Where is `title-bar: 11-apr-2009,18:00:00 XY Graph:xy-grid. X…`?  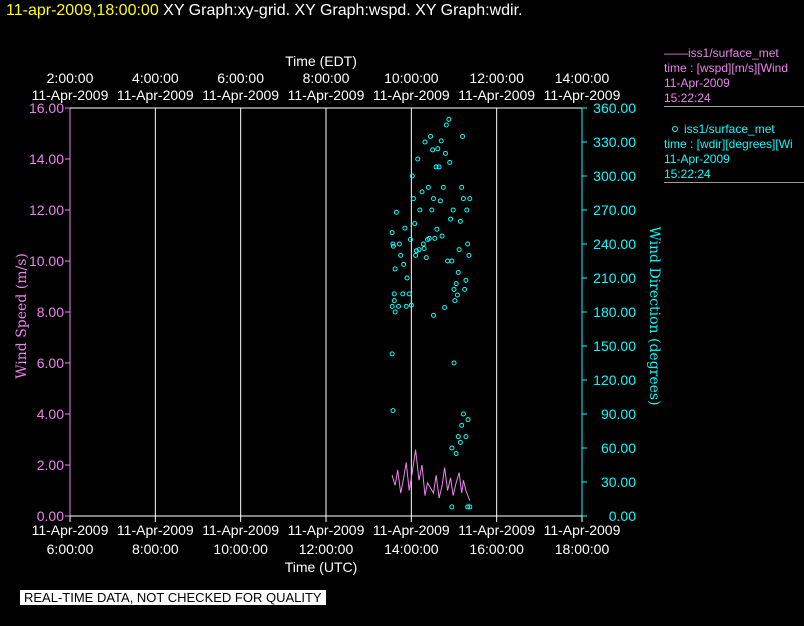
title-bar: 11-apr-2009,18:00:00 XY Graph:xy-grid. X… is located at coordinates (264, 11).